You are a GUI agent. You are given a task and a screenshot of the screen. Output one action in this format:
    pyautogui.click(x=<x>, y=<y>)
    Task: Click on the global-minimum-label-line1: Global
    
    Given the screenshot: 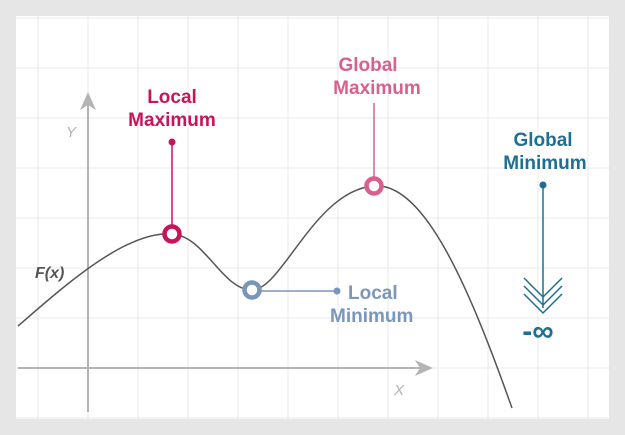 What is the action you would take?
    pyautogui.click(x=542, y=140)
    